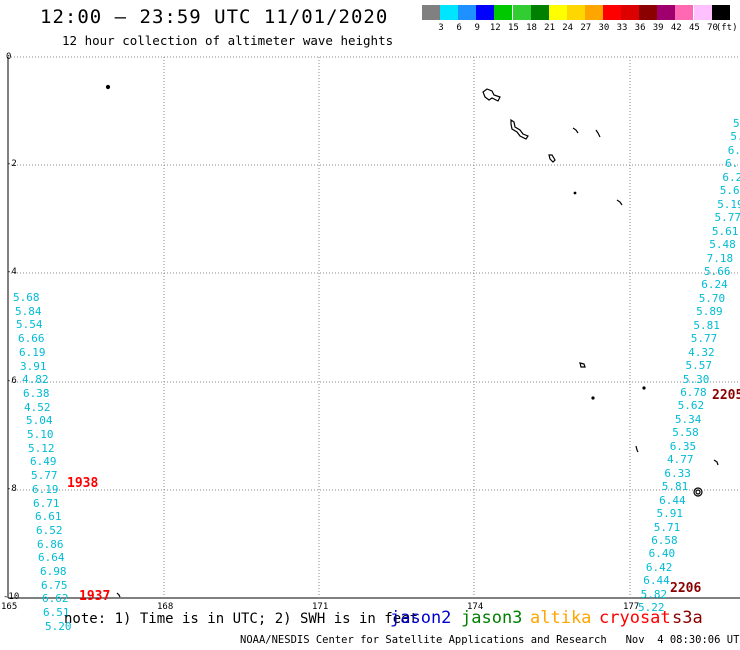  What do you see at coordinates (699, 366) in the screenshot?
I see `wave-height-value: 5.57` at bounding box center [699, 366].